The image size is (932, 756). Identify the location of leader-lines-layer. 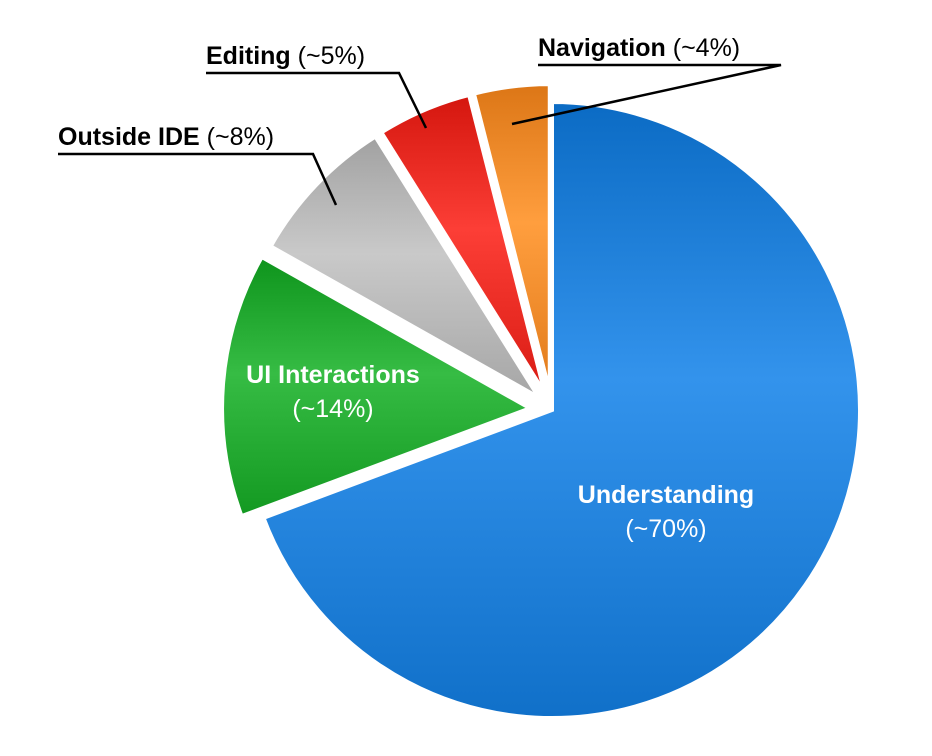
(420, 134).